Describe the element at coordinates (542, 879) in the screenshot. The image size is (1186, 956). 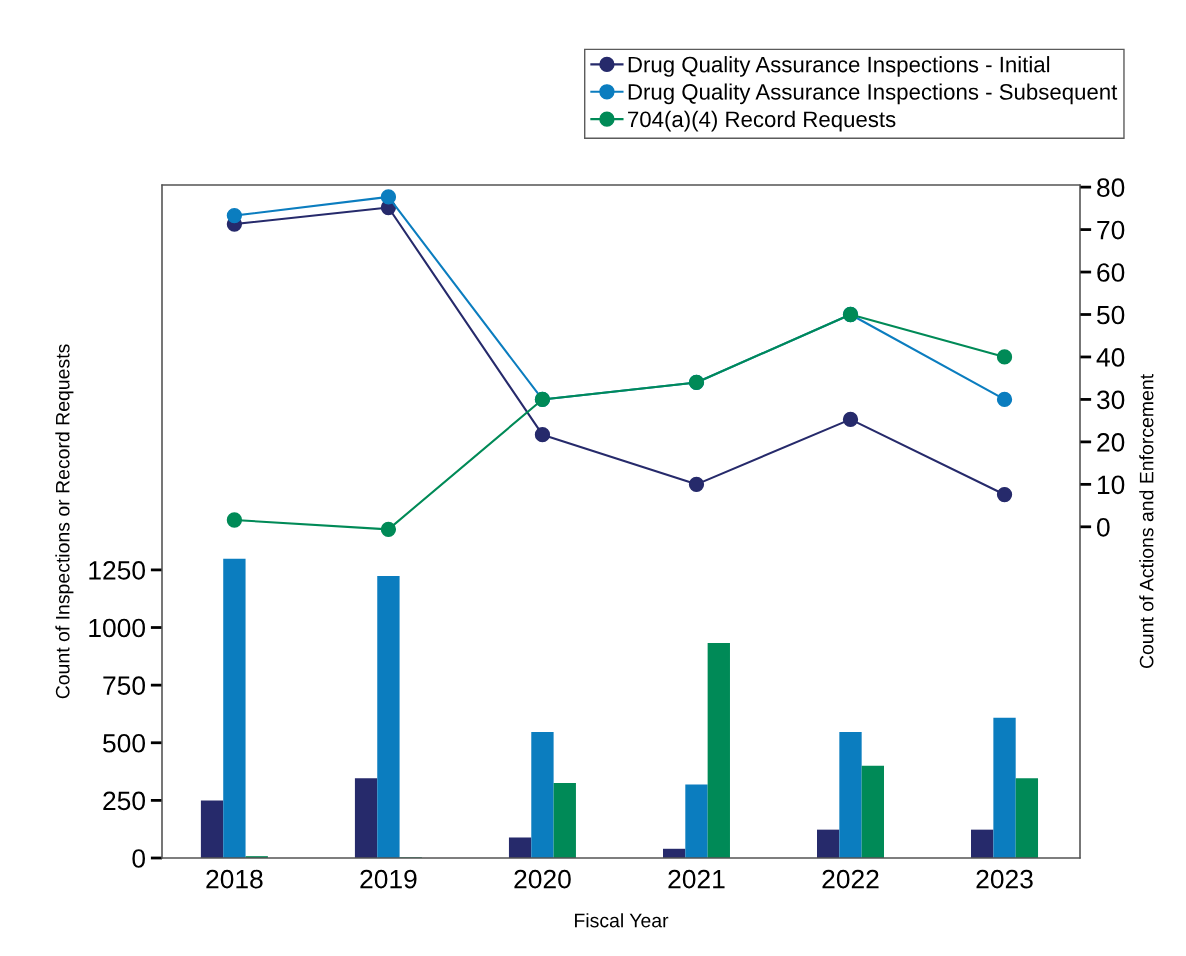
I see `x-tick-label: 2020` at that location.